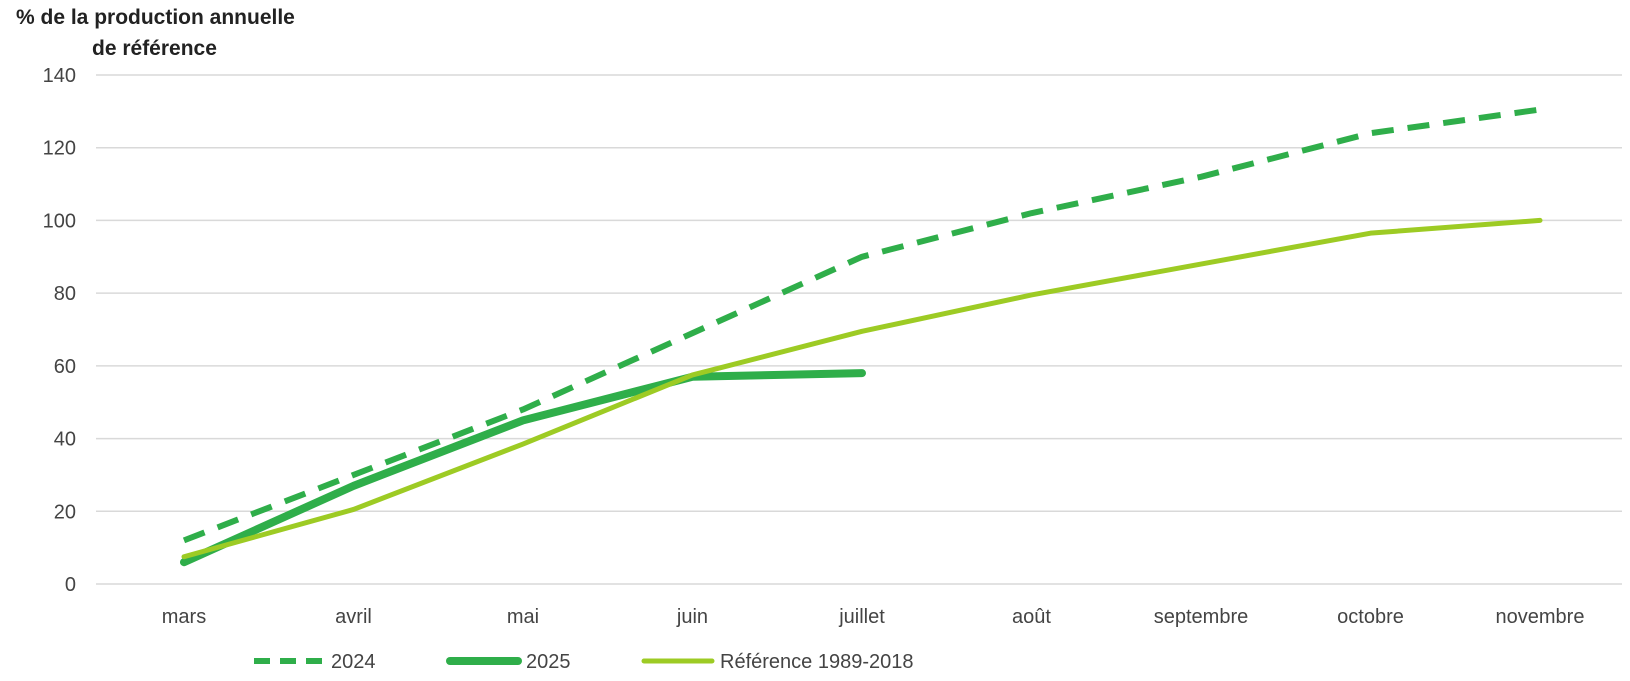 Image resolution: width=1630 pixels, height=681 pixels. What do you see at coordinates (583, 662) in the screenshot?
I see `legend: 2024 2025 Référence 1989-2018` at bounding box center [583, 662].